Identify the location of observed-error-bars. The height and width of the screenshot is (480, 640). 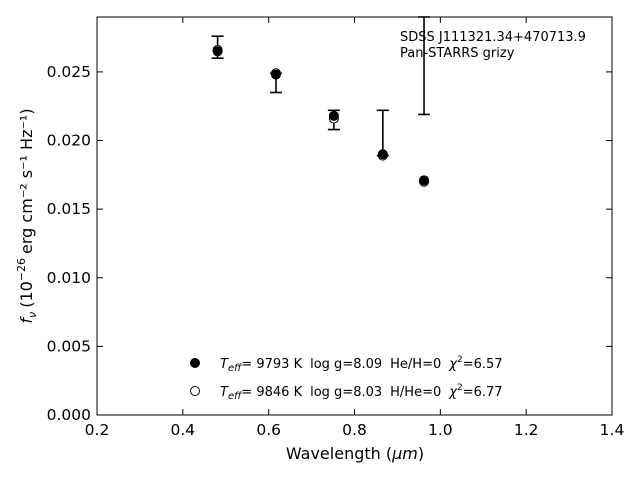
(321, 86).